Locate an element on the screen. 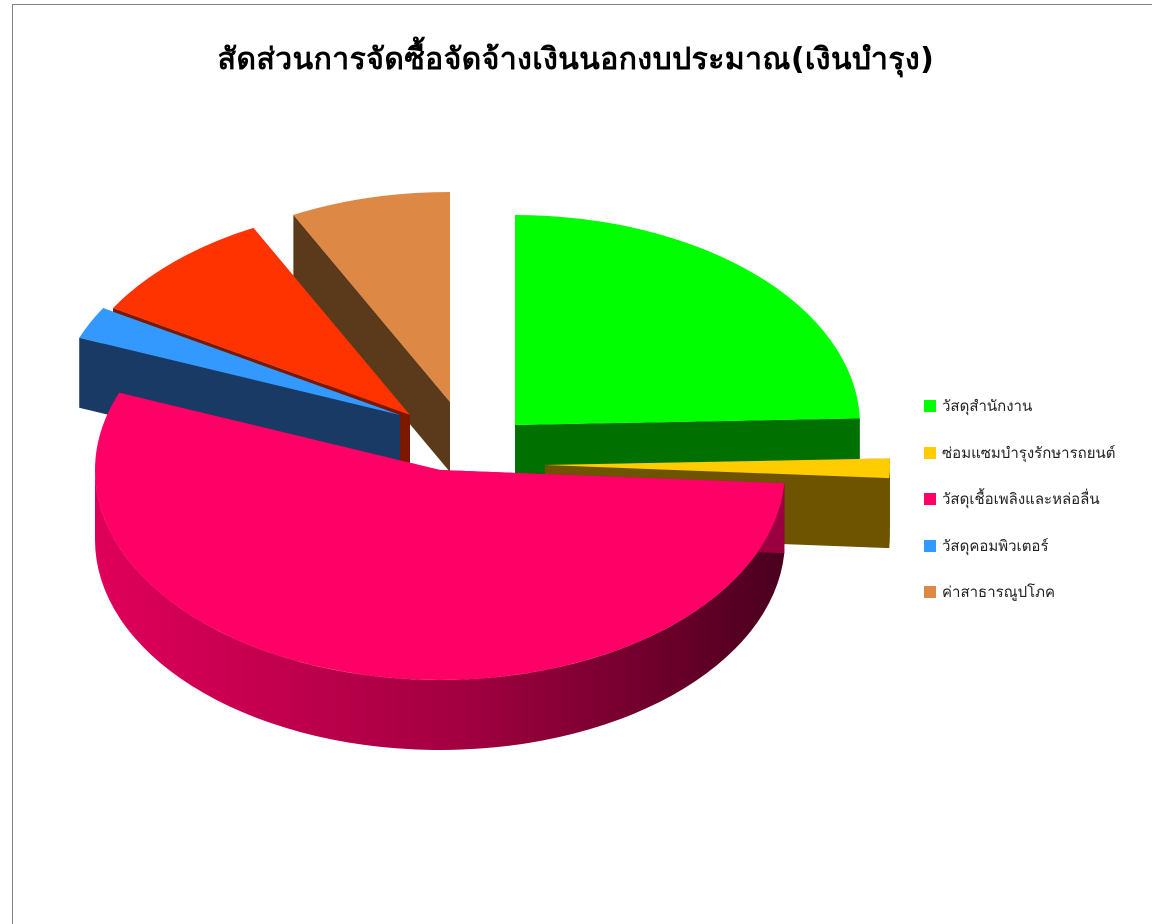  pie-slice-face is located at coordinates (371, 343).